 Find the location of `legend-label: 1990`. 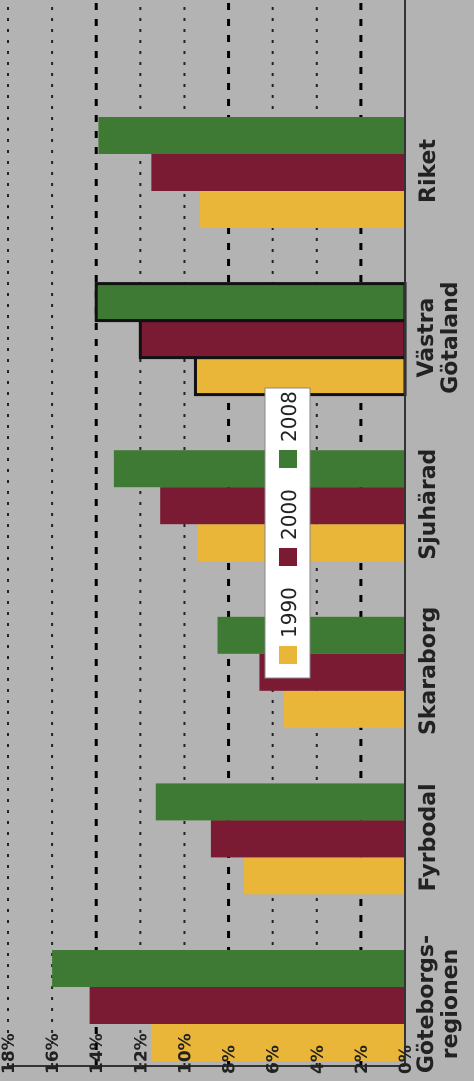

legend-label: 1990 is located at coordinates (289, 612).